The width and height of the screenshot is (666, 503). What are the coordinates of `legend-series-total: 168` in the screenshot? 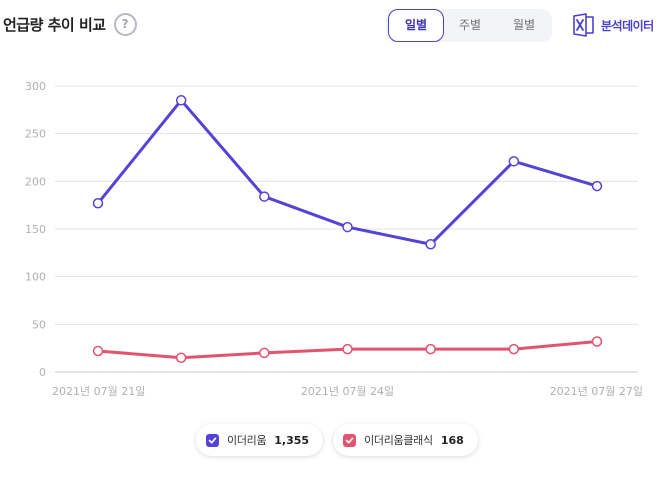 It's located at (452, 440).